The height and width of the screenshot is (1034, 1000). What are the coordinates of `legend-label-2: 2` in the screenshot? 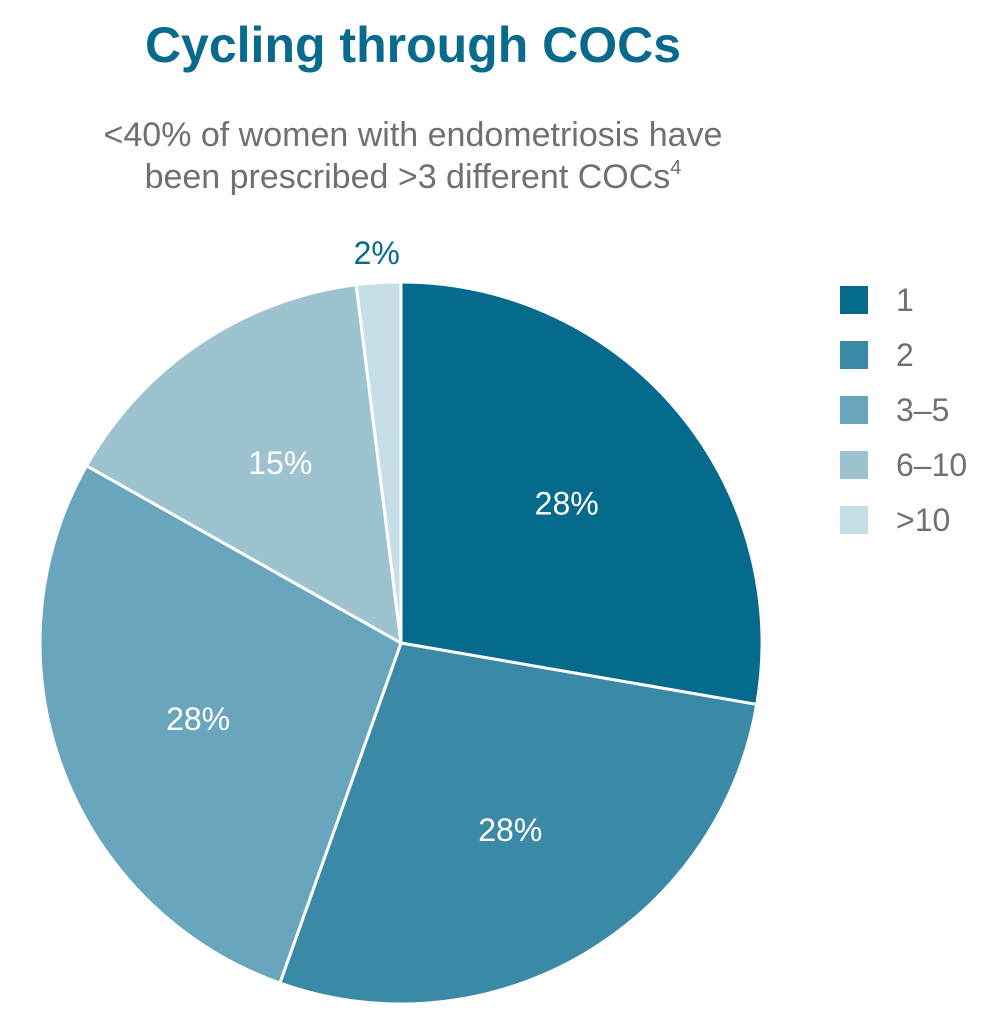 It's located at (905, 355).